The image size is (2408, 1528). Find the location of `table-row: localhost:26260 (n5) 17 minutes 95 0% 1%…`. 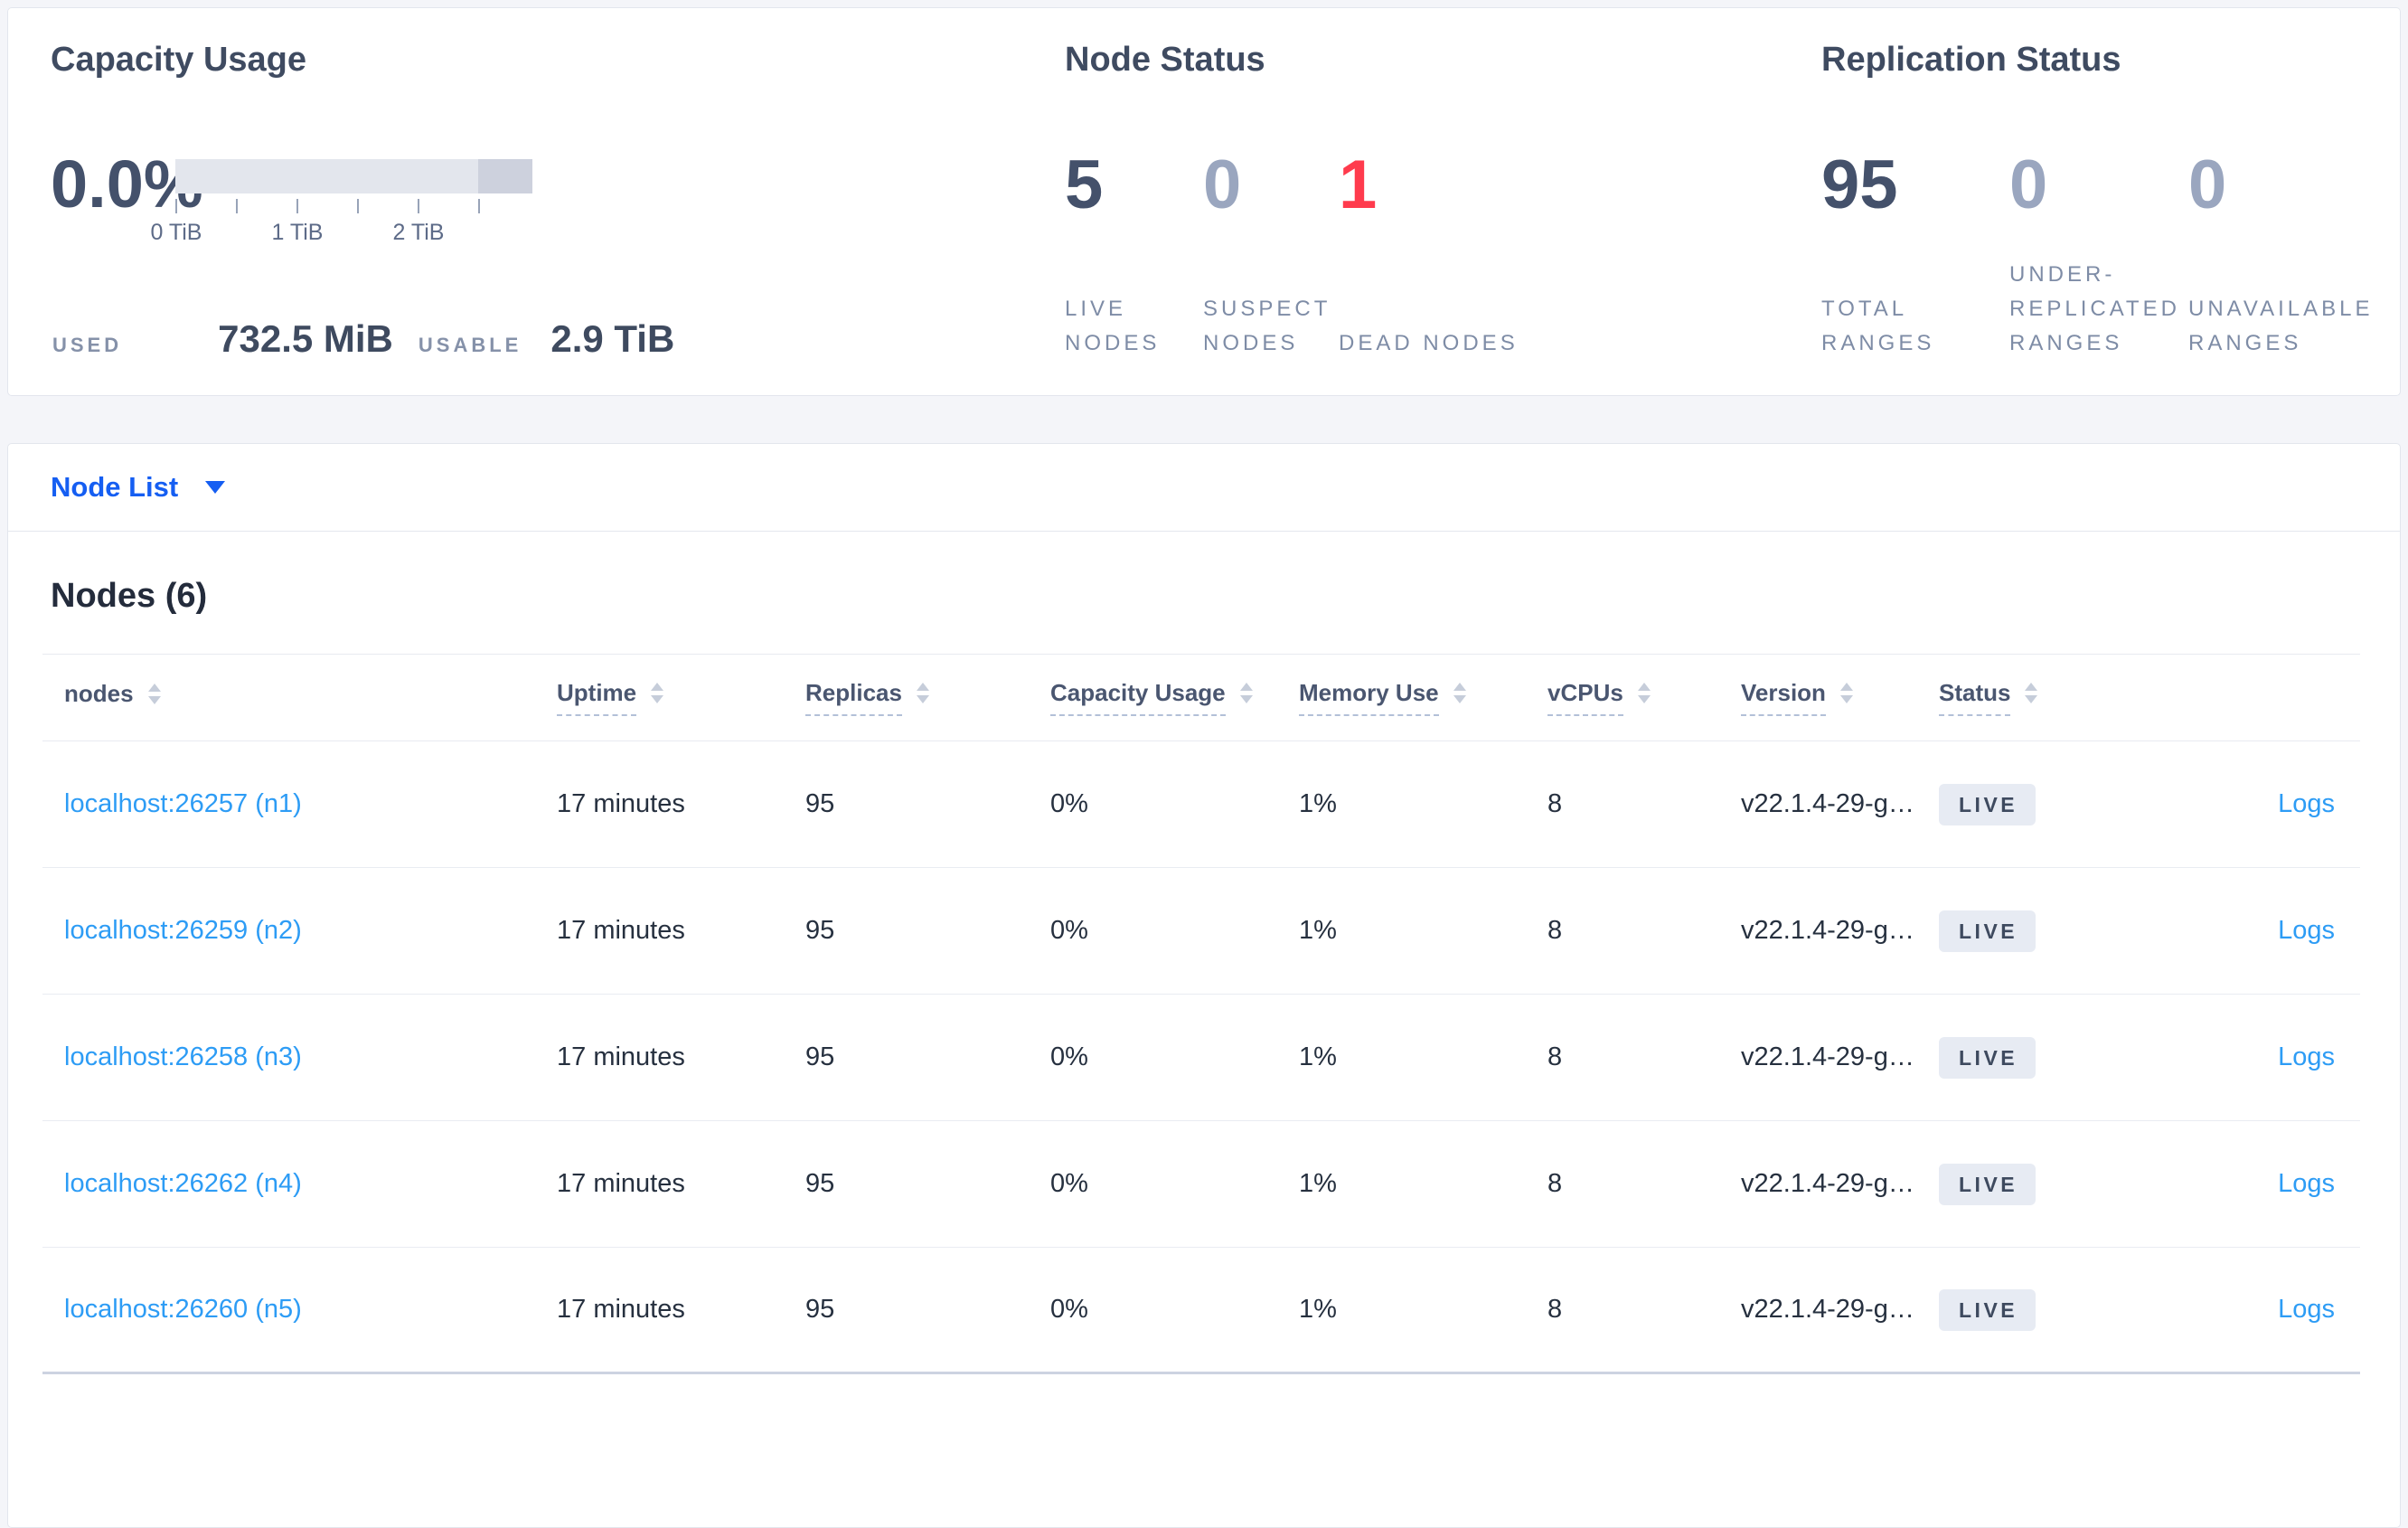

table-row: localhost:26260 (n5) 17 minutes 95 0% 1%… is located at coordinates (1201, 1311).